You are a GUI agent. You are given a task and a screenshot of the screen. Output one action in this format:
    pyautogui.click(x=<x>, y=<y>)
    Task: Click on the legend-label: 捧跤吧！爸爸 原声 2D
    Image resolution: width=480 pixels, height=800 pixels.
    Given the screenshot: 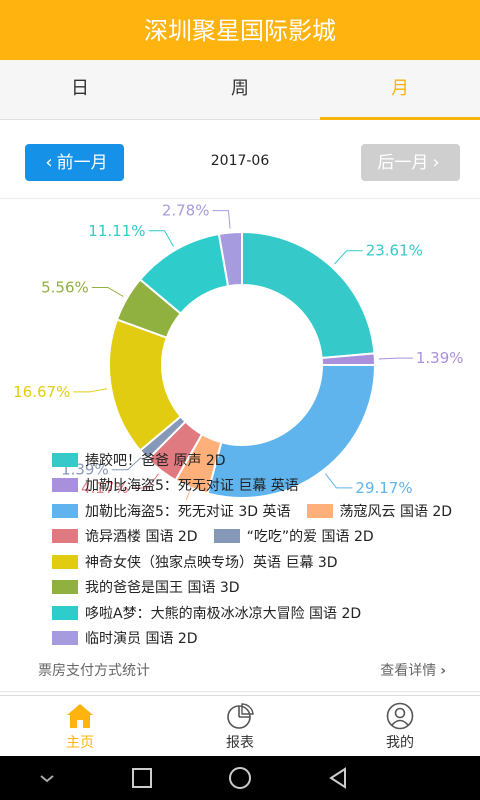 What is the action you would take?
    pyautogui.click(x=155, y=460)
    